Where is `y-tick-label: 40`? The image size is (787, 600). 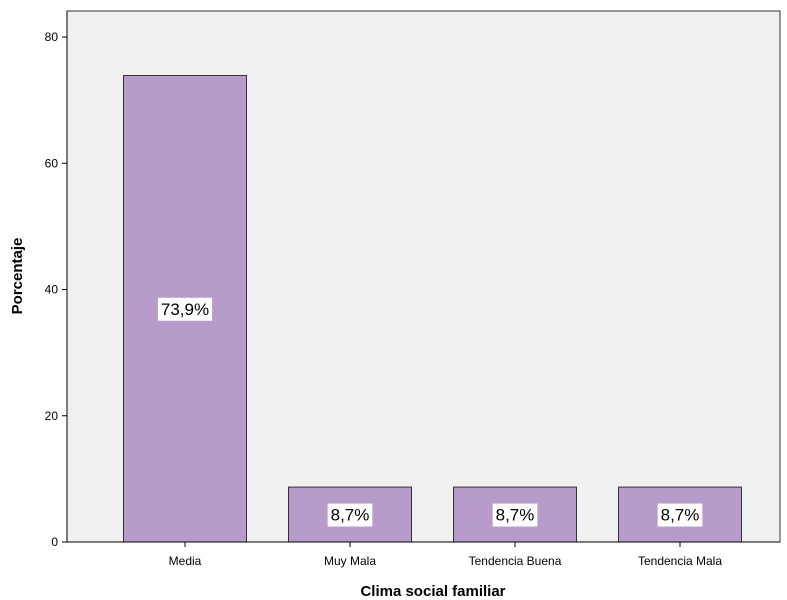 y-tick-label: 40 is located at coordinates (52, 290).